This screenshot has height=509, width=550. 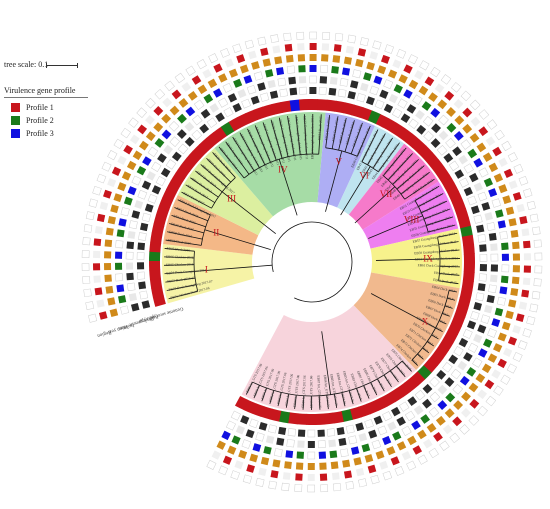 What do you see at coordinates (341, 388) in the screenshot?
I see `tip-label: EB84 hrt_GTS 2017.06` at bounding box center [341, 388].